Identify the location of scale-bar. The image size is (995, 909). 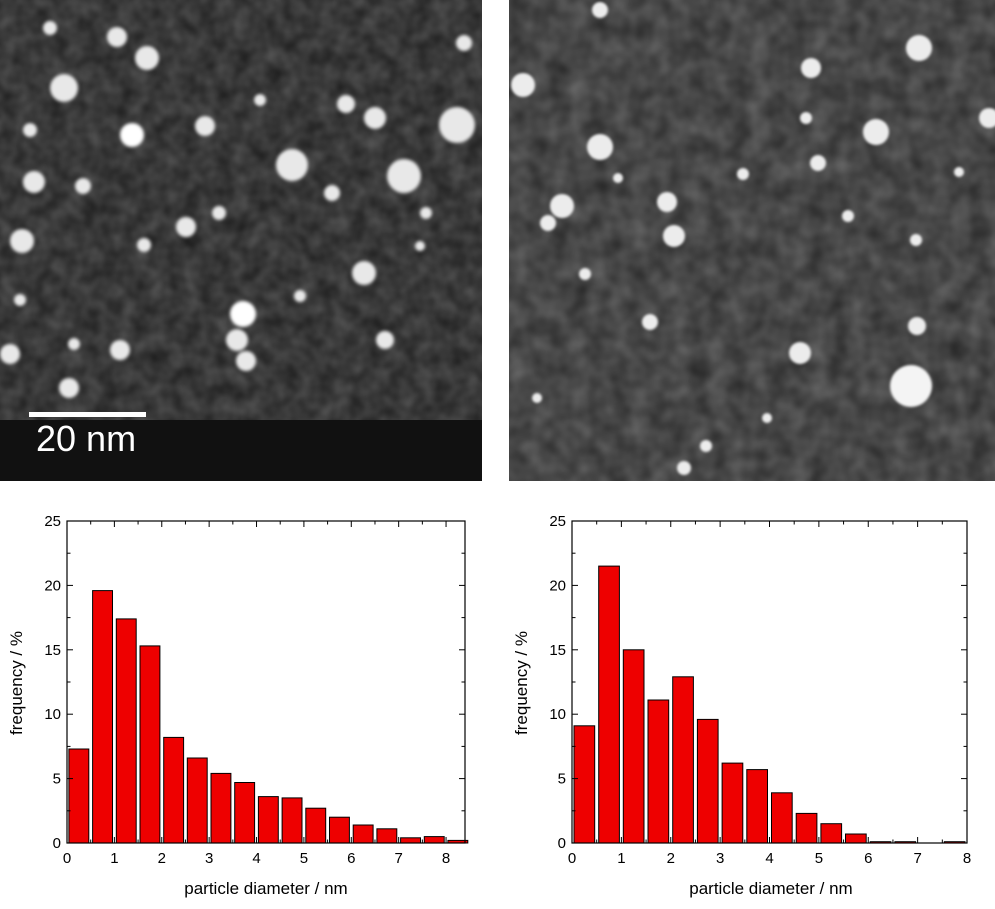
(87, 414).